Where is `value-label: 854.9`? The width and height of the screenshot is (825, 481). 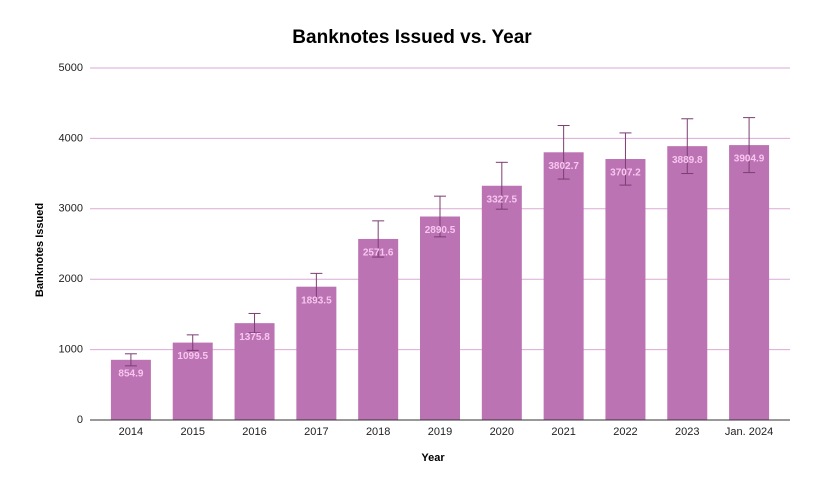 value-label: 854.9 is located at coordinates (130, 373).